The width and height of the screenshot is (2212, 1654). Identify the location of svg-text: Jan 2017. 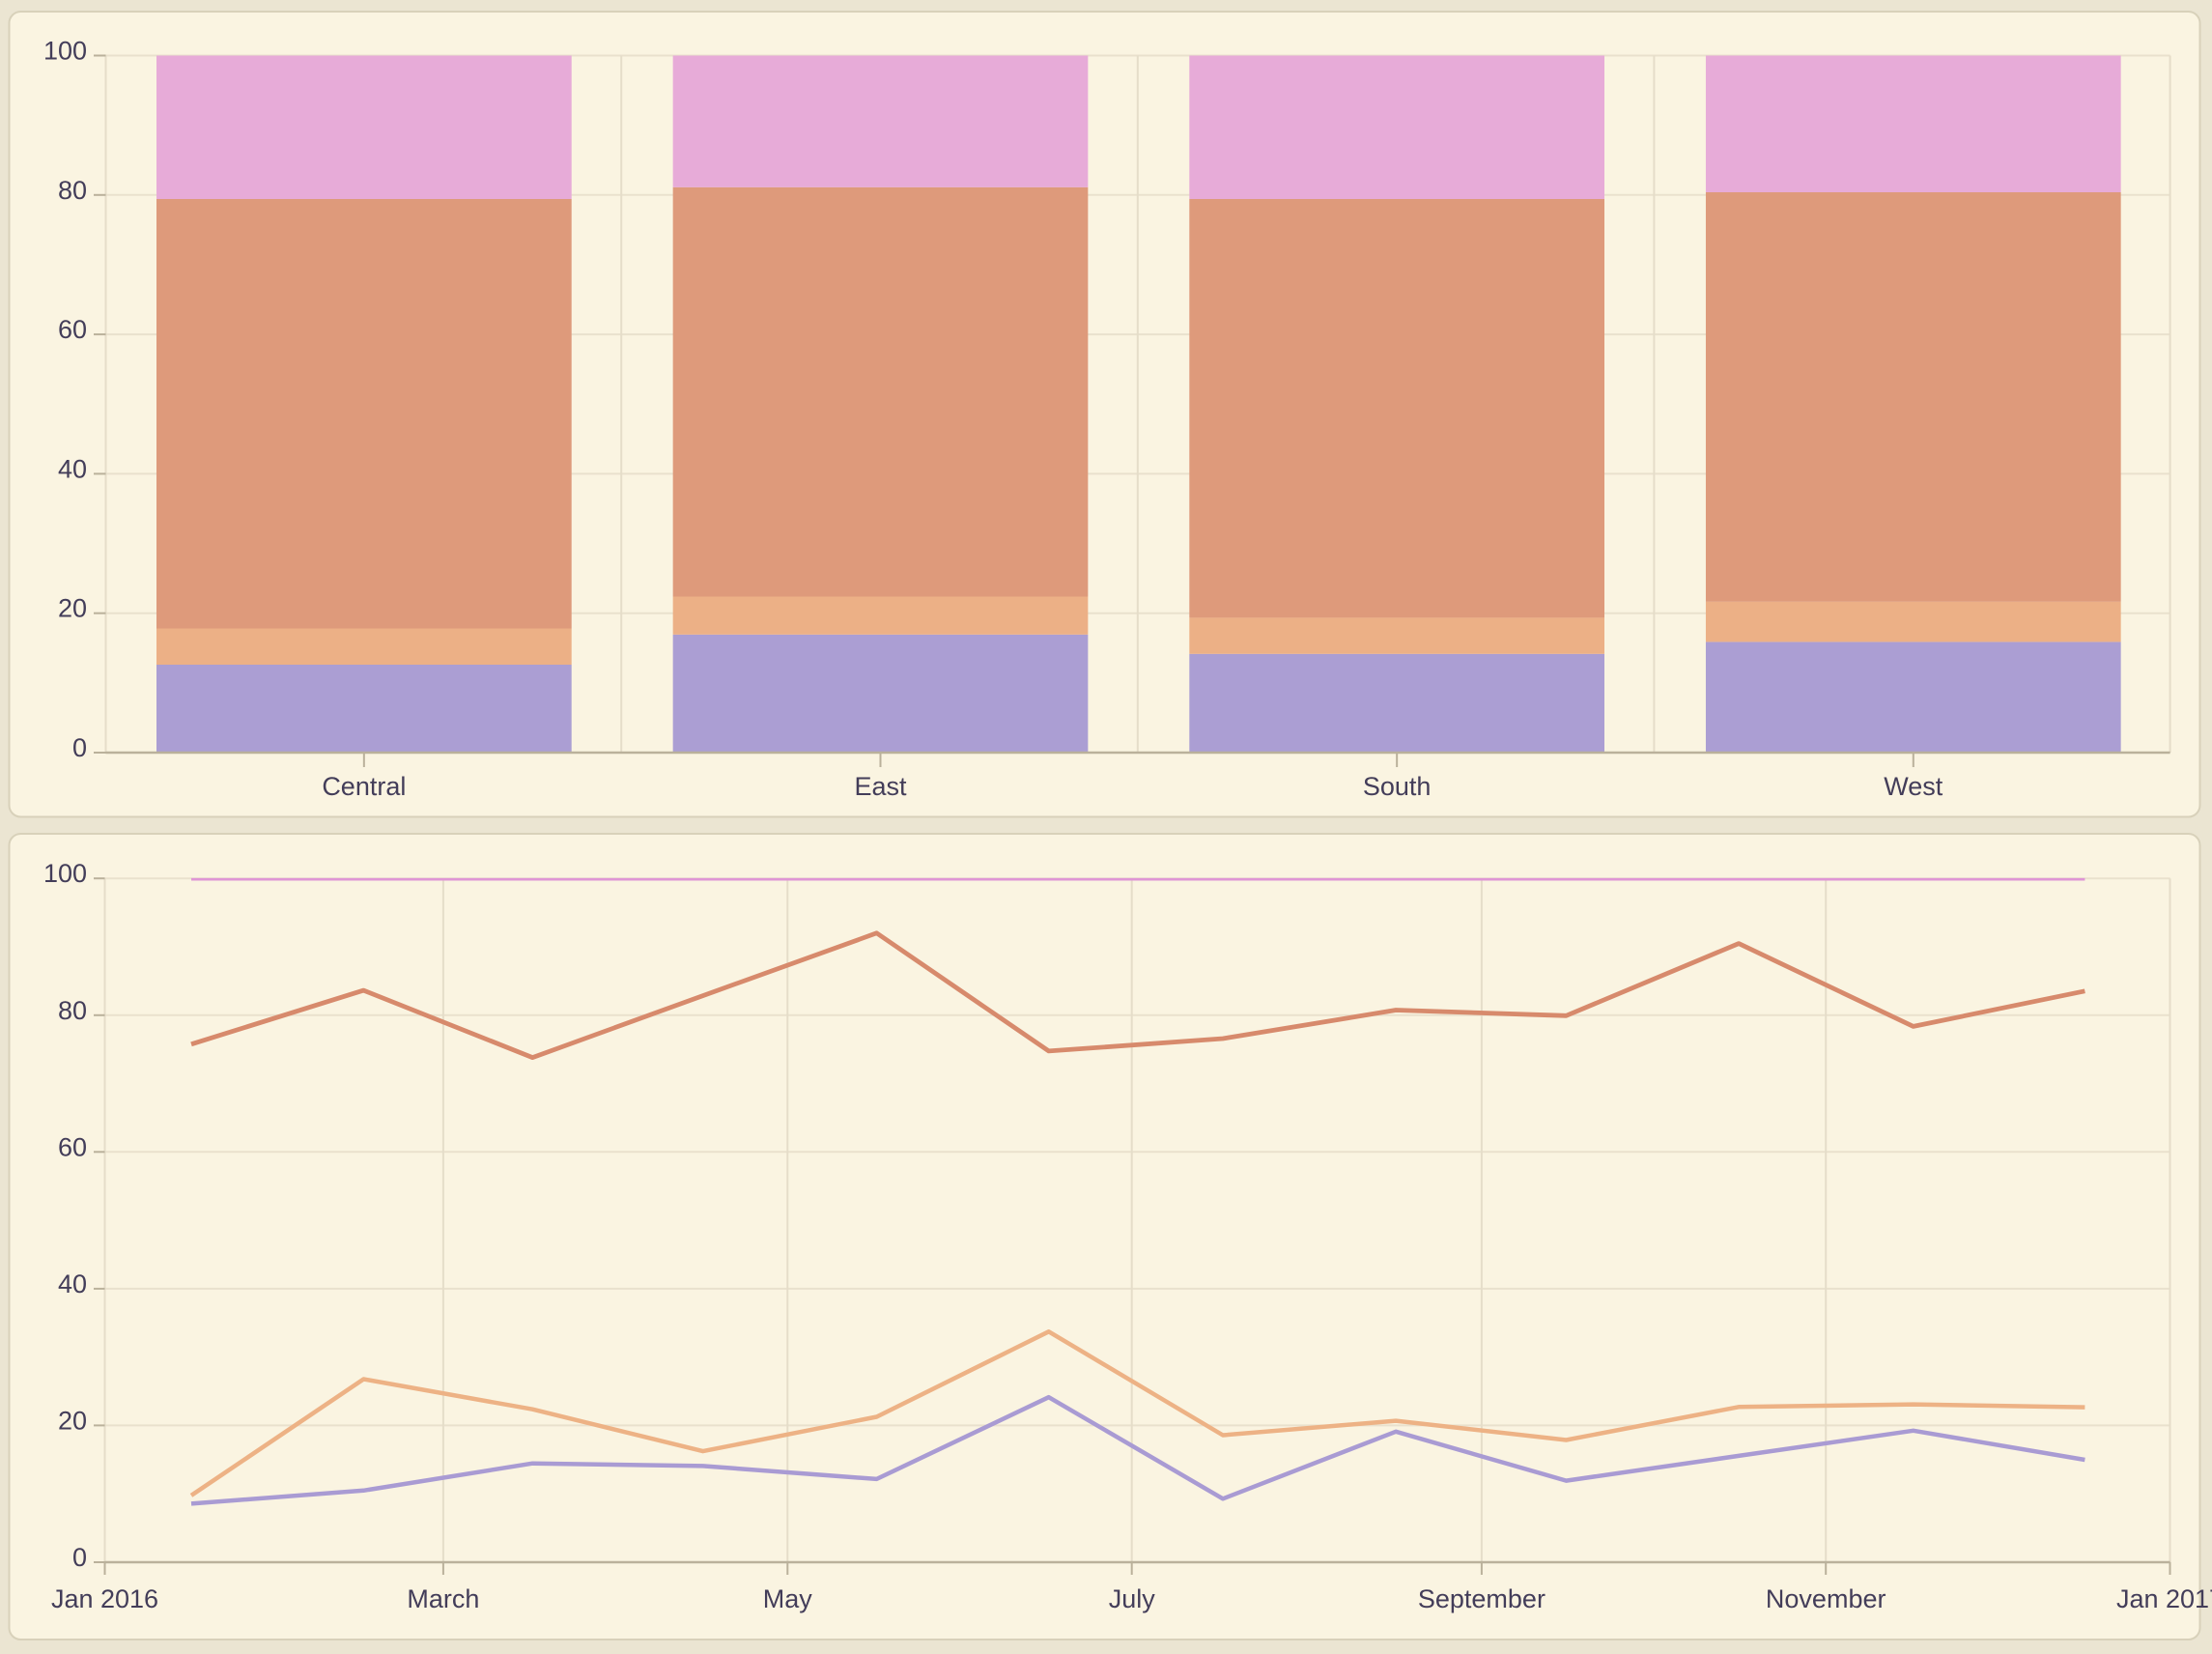
(2164, 1598).